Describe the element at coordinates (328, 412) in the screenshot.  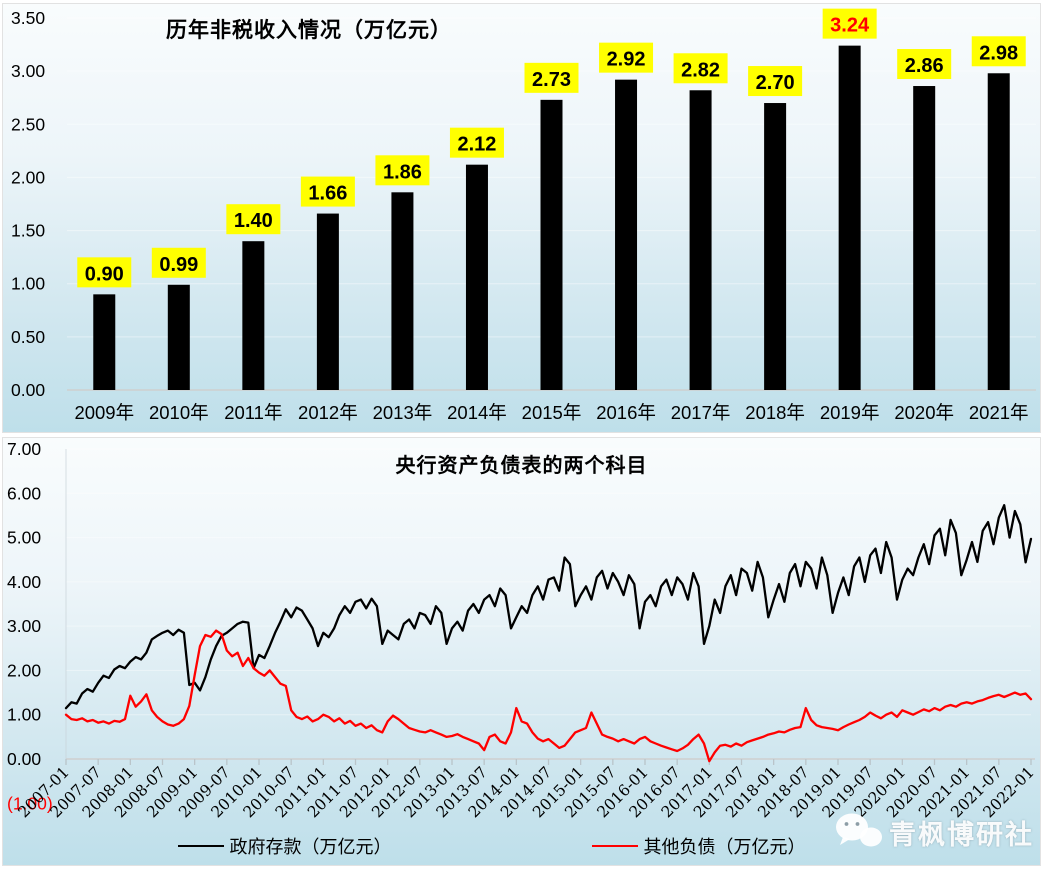
I see `x-axis-category-label: 2012年` at that location.